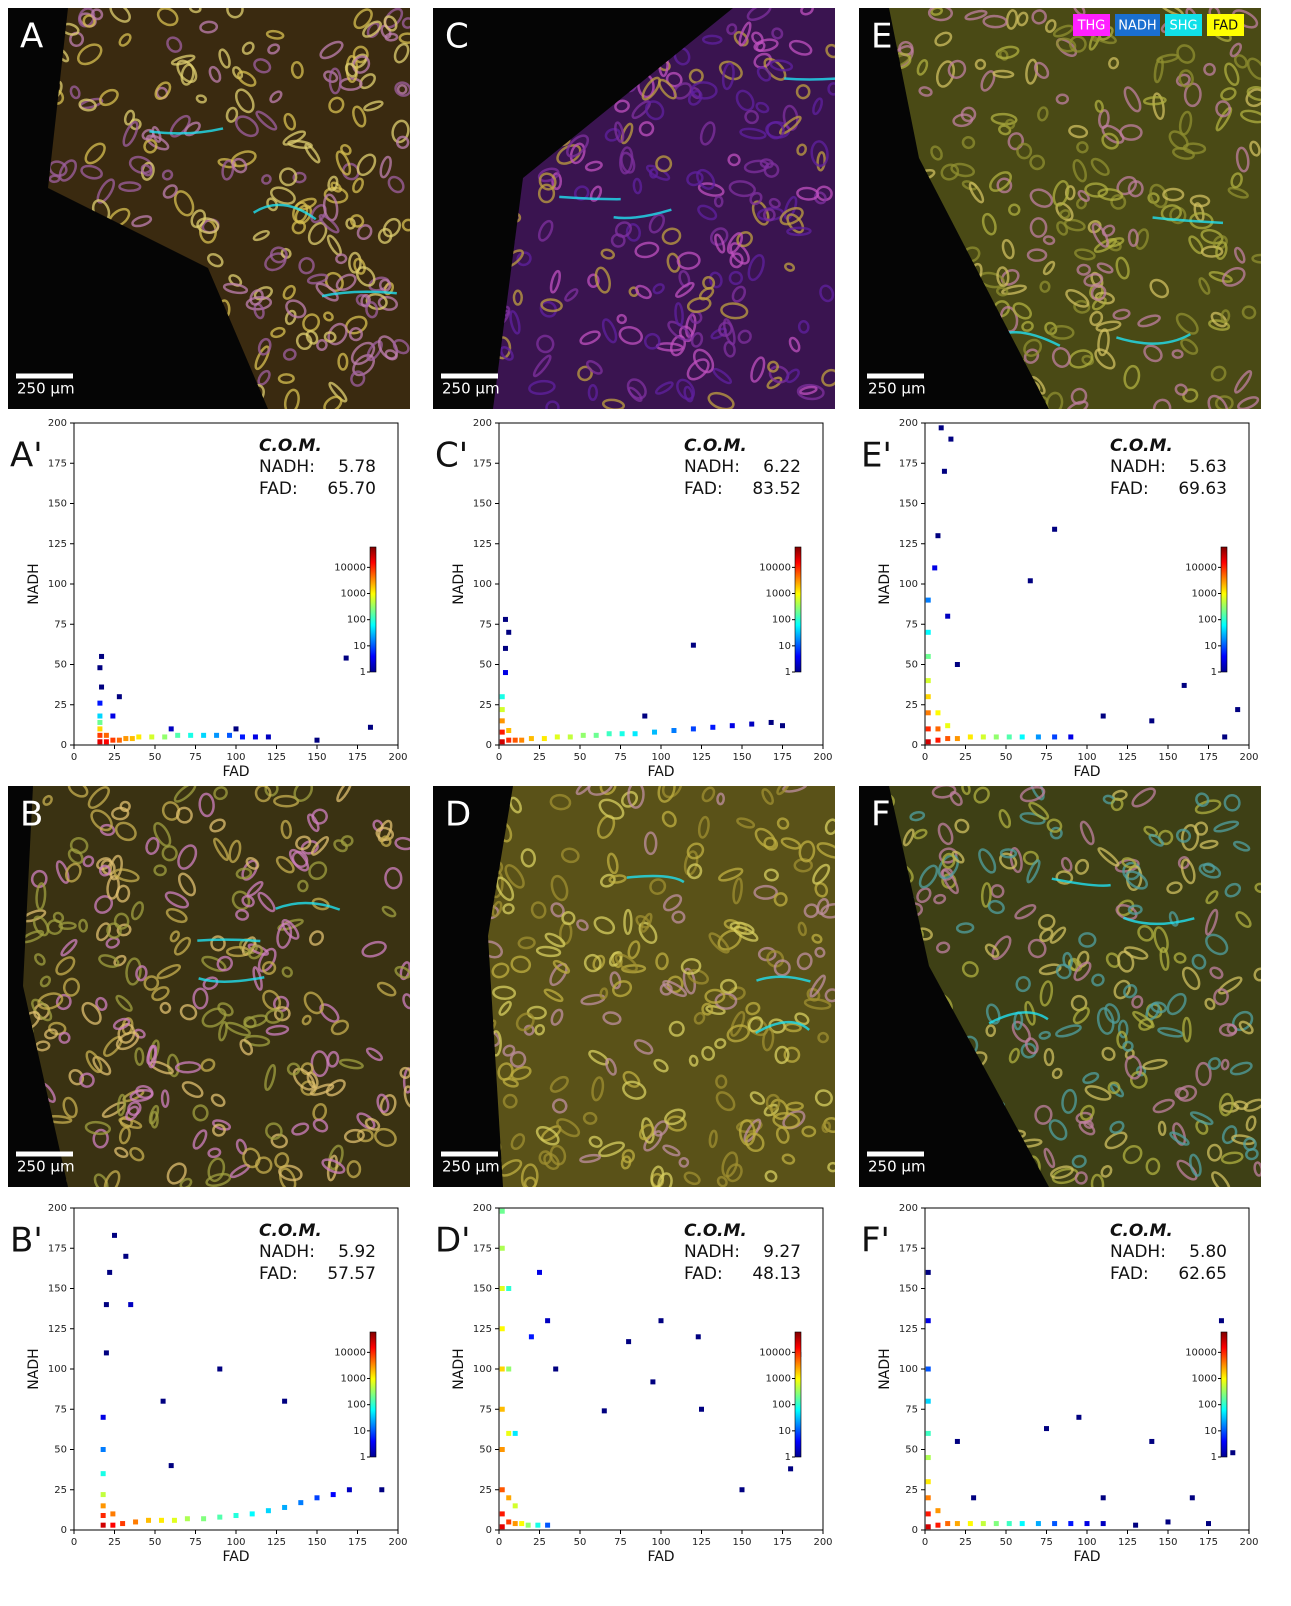 This screenshot has width=1291, height=1606. What do you see at coordinates (316, 1542) in the screenshot?
I see `x-tick-label: 150` at bounding box center [316, 1542].